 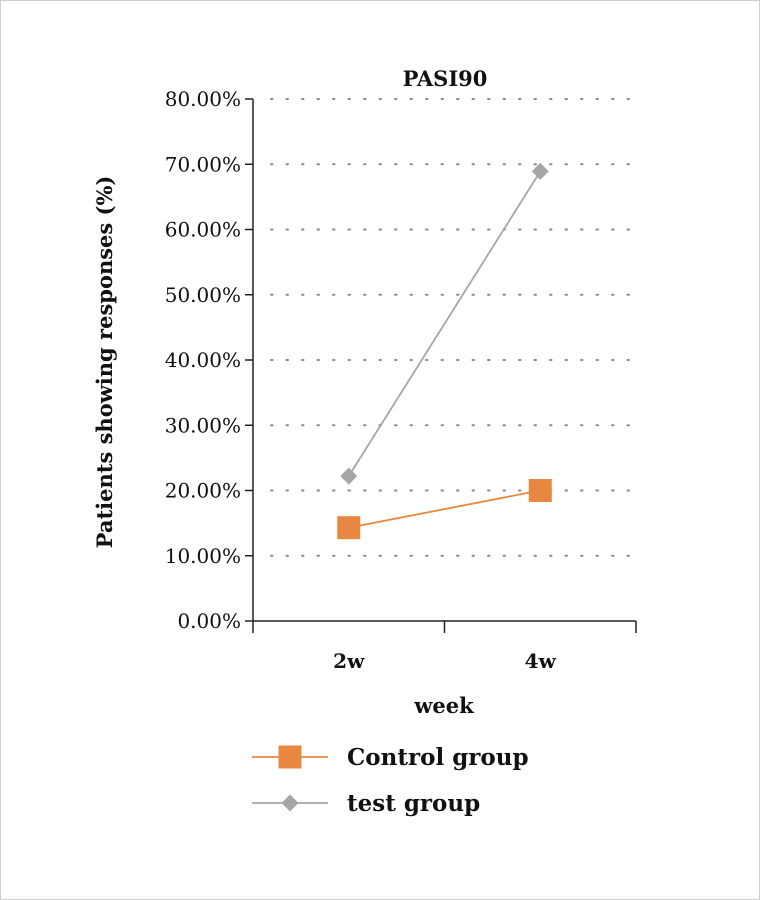 I want to click on y-tick-label: 50.00%, so click(x=203, y=295).